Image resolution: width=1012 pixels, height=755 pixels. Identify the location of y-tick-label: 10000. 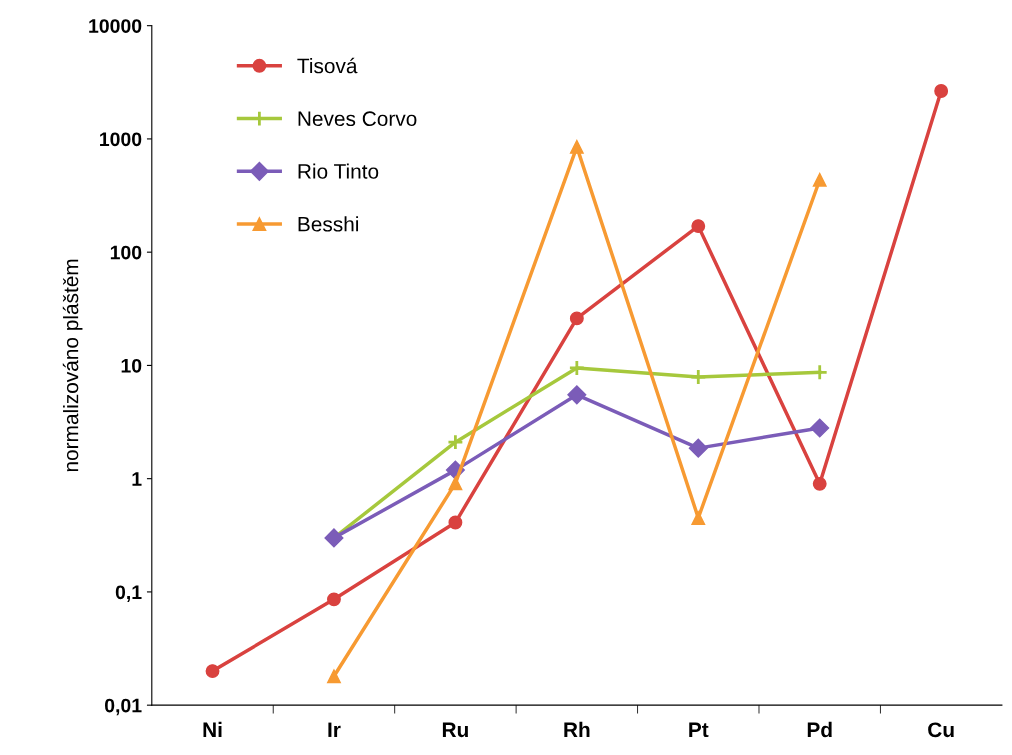
(115, 26).